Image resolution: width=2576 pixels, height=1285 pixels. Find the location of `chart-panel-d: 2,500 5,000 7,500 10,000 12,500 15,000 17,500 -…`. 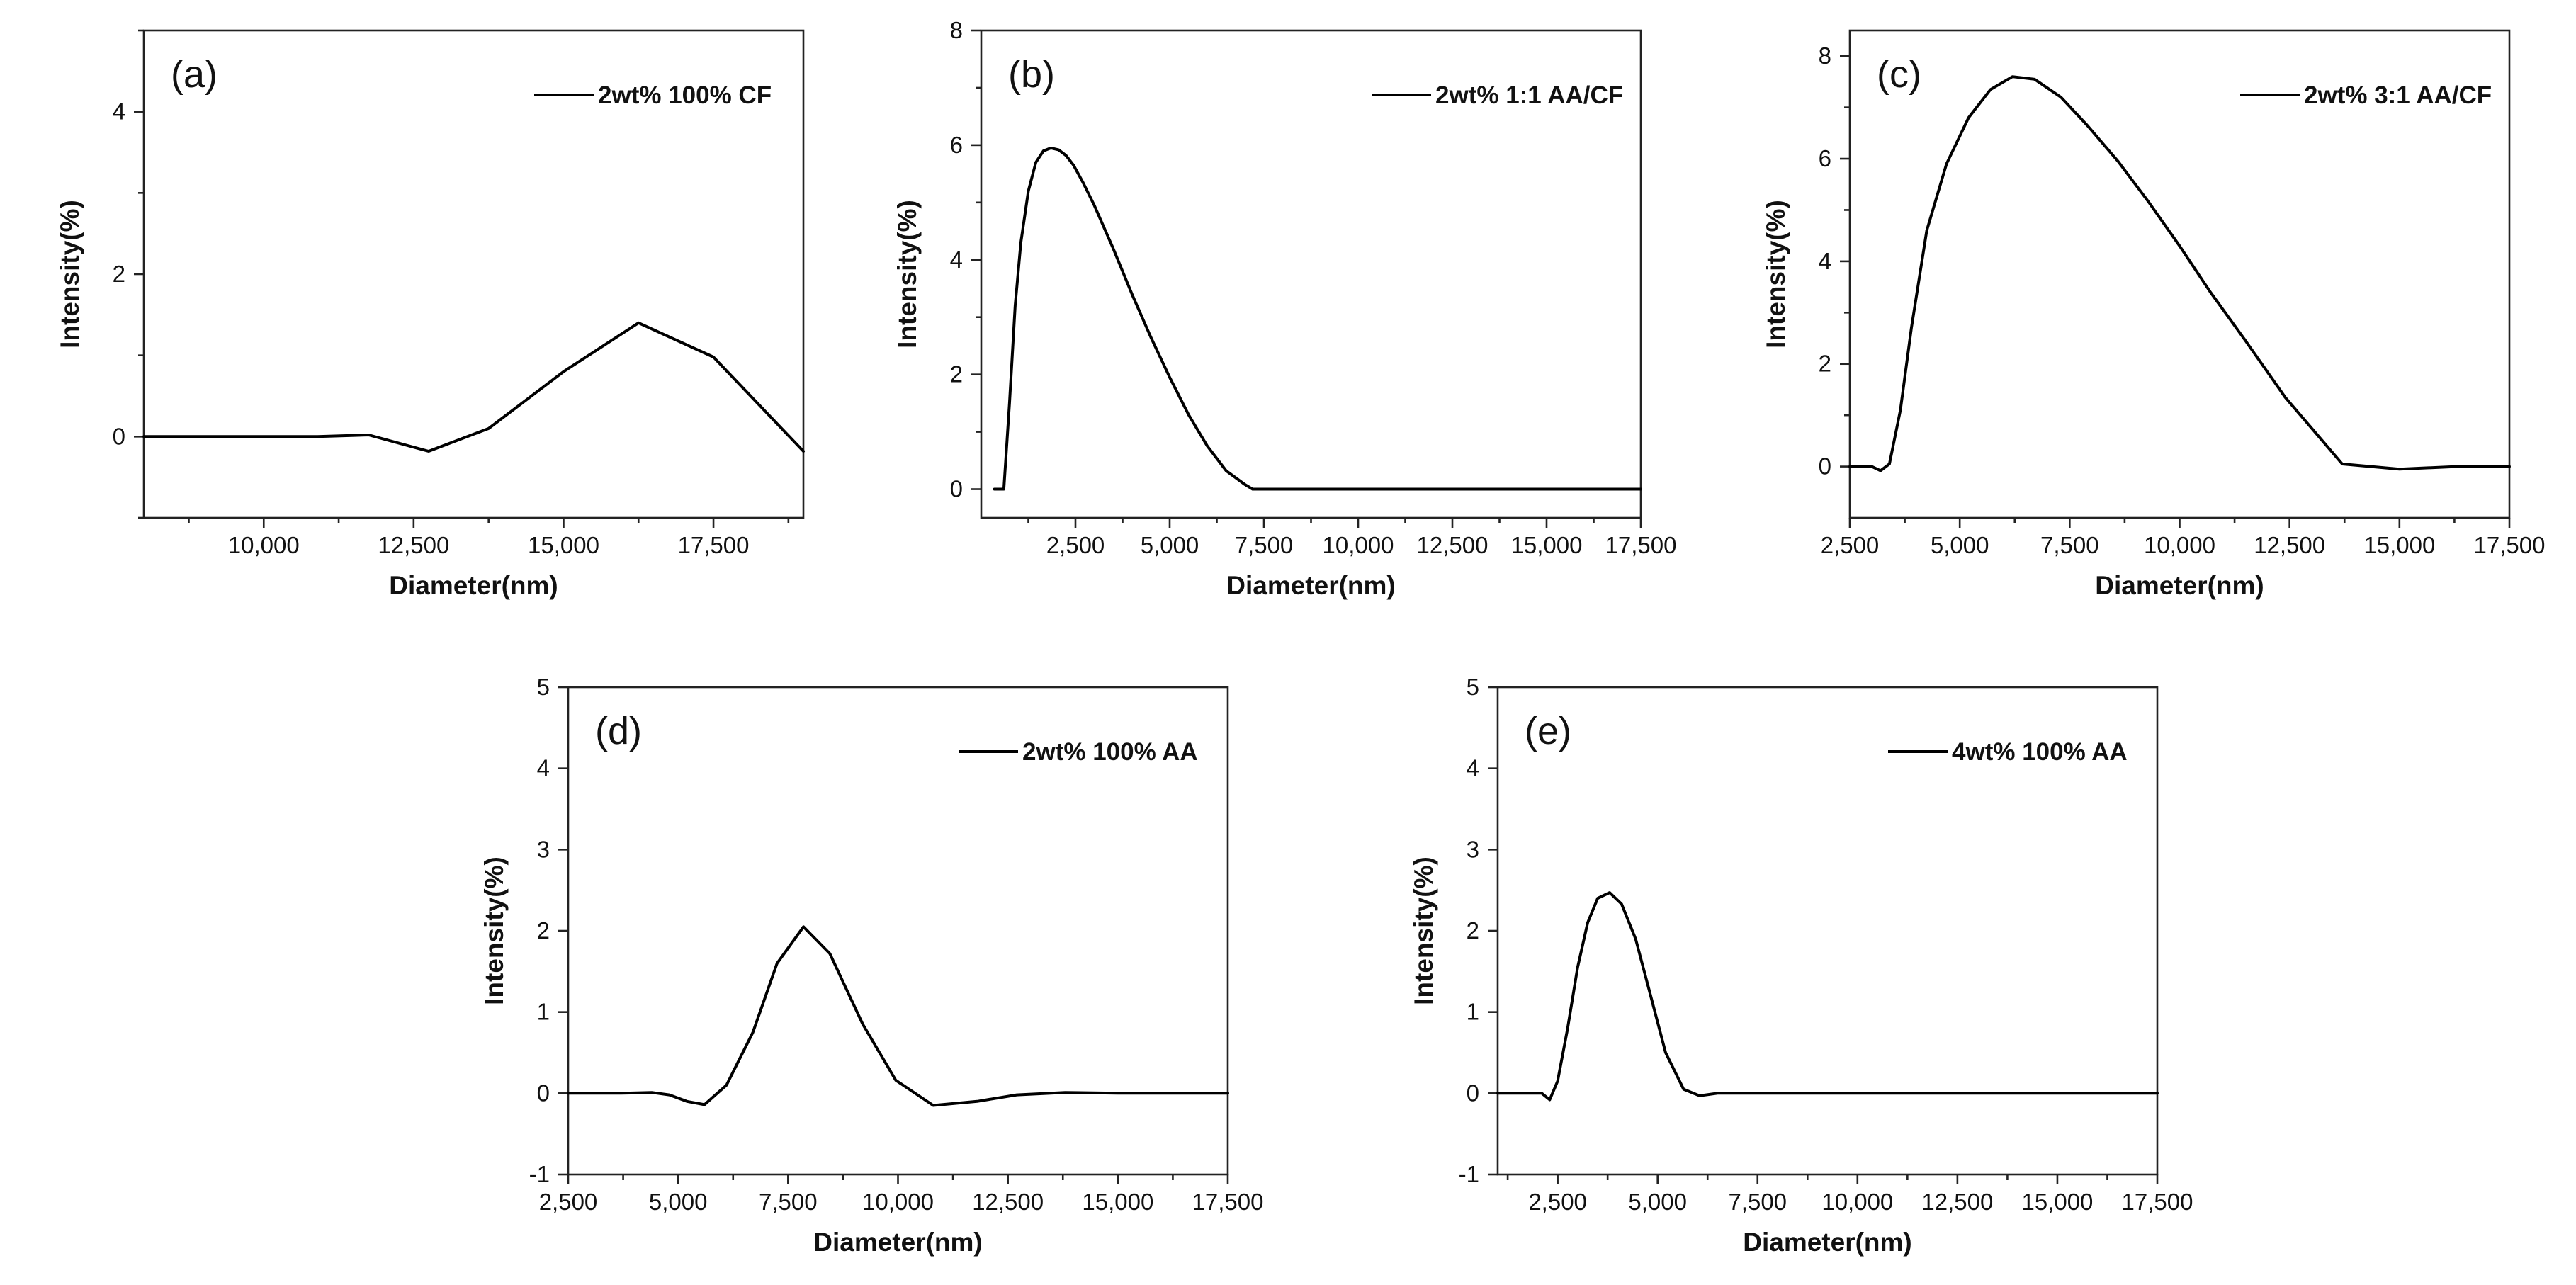

chart-panel-d: 2,500 5,000 7,500 10,000 12,500 15,000 17,500 -… is located at coordinates (871, 965).